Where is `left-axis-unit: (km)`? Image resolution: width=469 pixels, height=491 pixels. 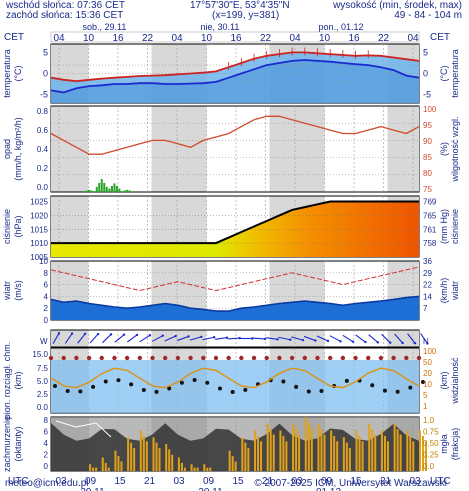 left-axis-unit: (km) is located at coordinates (18, 381).